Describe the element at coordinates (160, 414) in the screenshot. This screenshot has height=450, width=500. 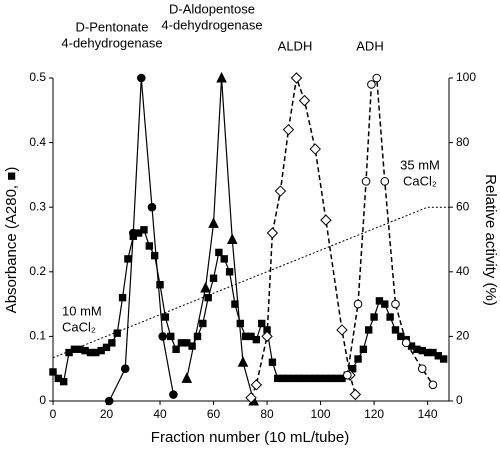
I see `x-tick-label: 40` at that location.